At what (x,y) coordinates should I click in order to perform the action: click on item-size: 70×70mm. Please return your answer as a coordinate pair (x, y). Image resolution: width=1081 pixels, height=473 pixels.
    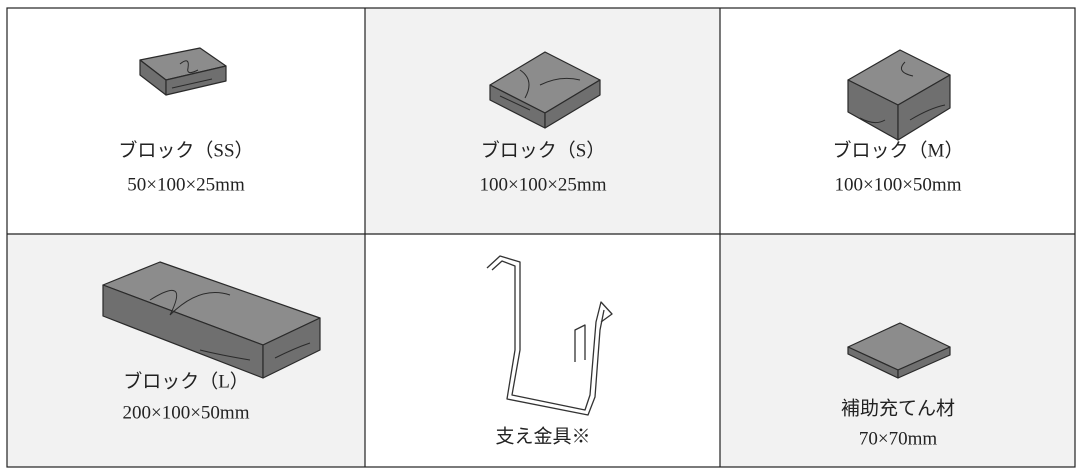
    Looking at the image, I should click on (898, 438).